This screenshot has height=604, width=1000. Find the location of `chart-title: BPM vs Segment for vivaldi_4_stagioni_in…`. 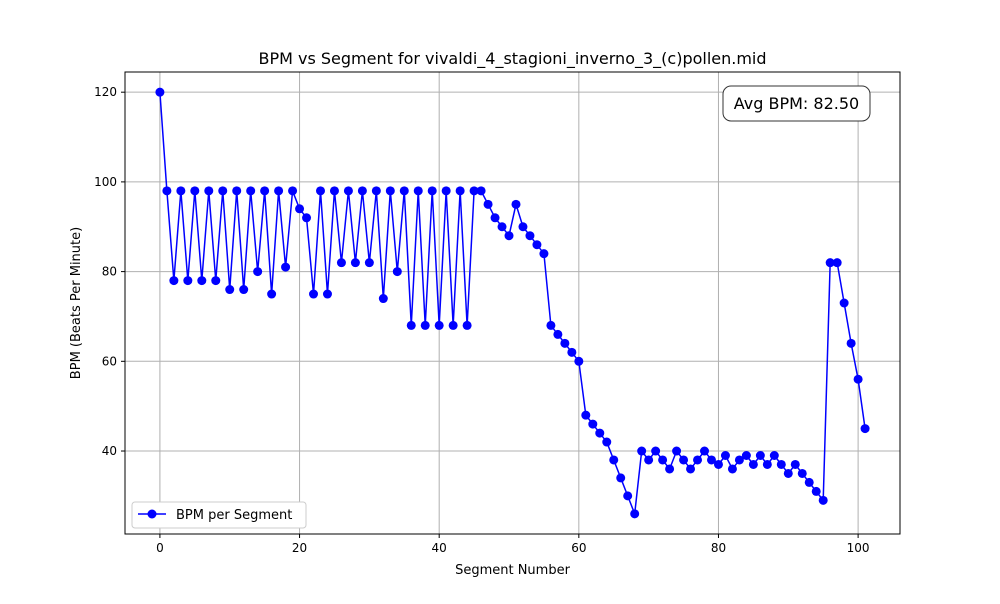

chart-title: BPM vs Segment for vivaldi_4_stagioni_in… is located at coordinates (512, 59).